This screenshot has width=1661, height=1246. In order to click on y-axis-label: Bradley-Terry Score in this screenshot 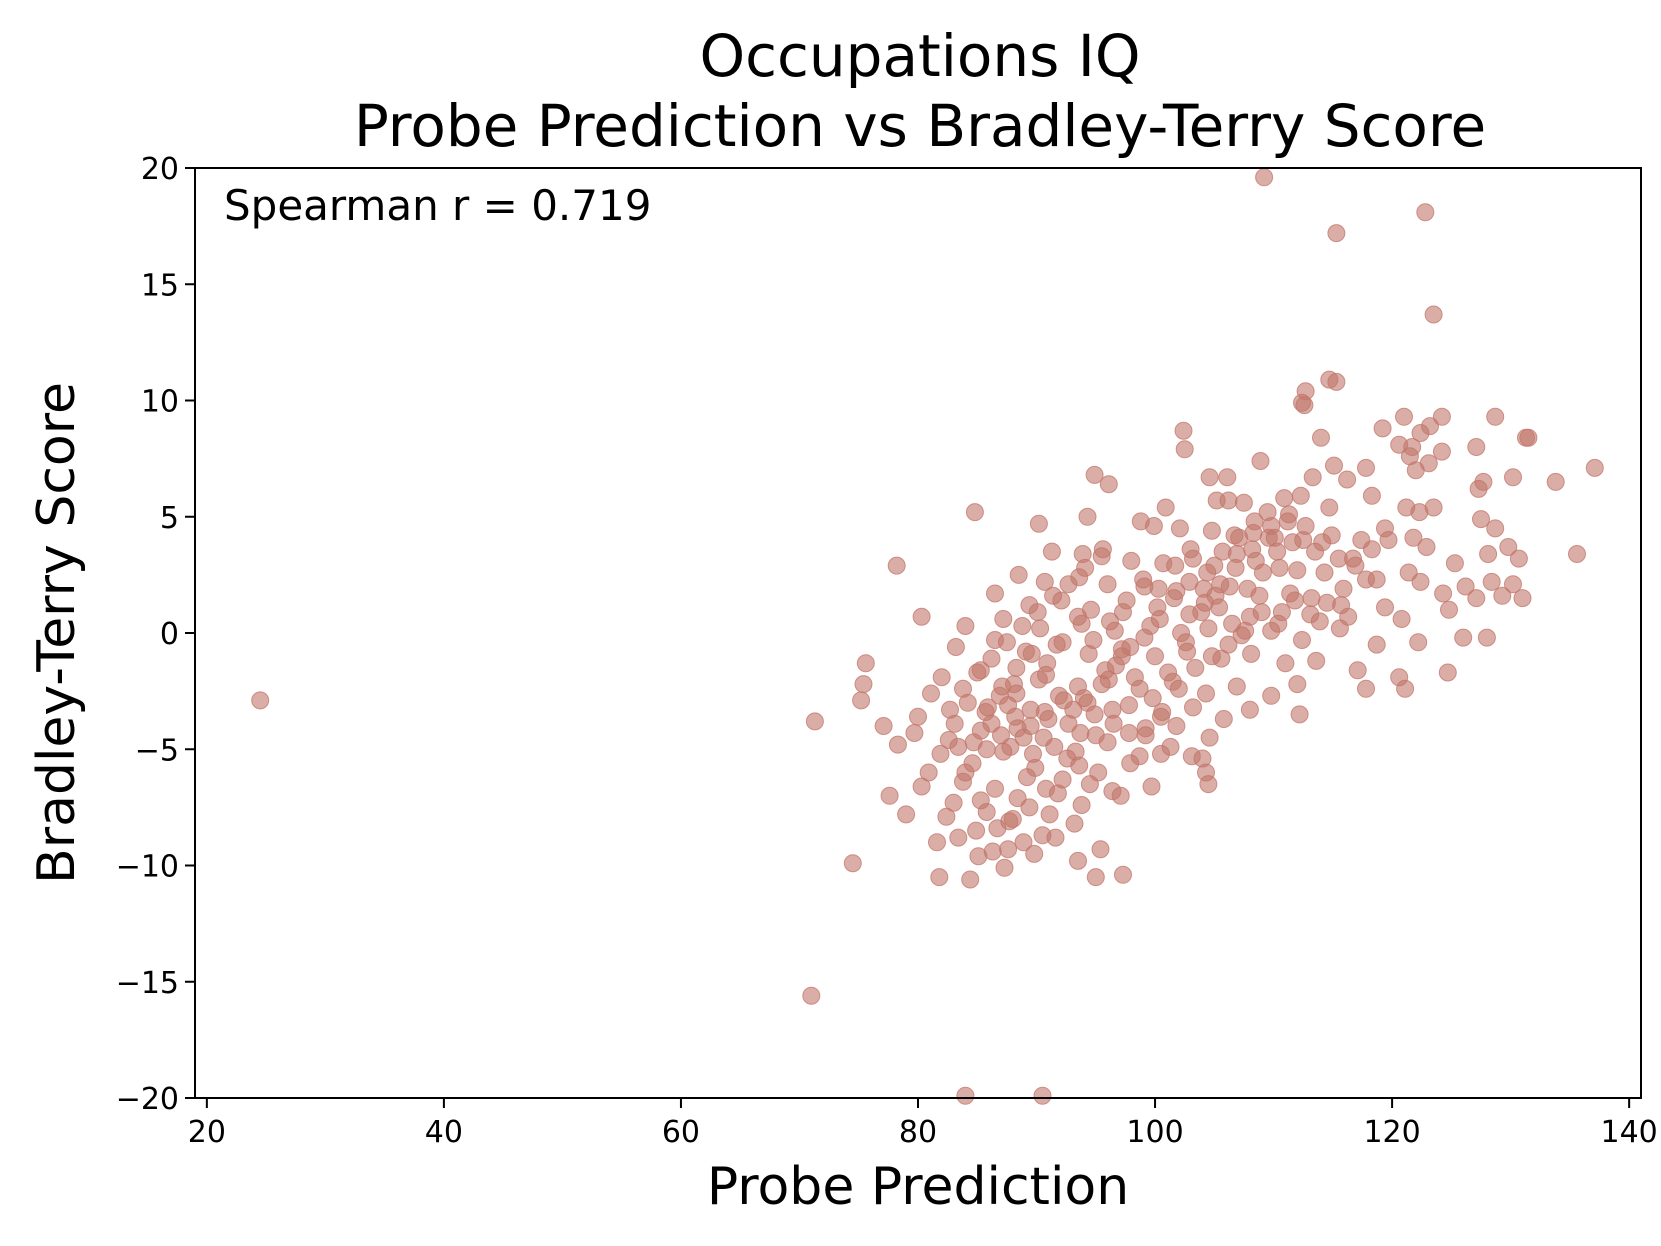, I will do `click(57, 633)`.